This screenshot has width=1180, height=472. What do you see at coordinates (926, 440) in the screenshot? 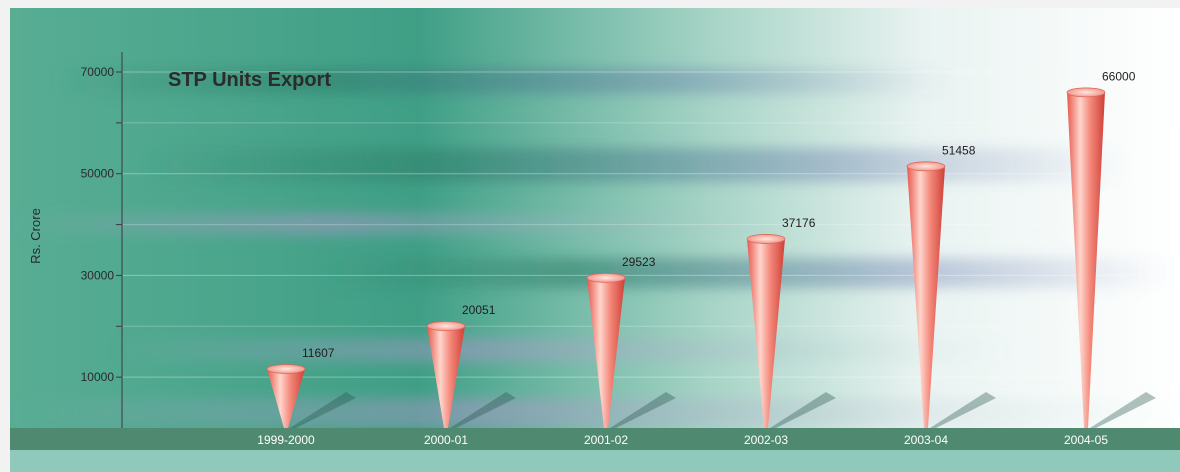
I see `x-tick-label: 2003-04` at bounding box center [926, 440].